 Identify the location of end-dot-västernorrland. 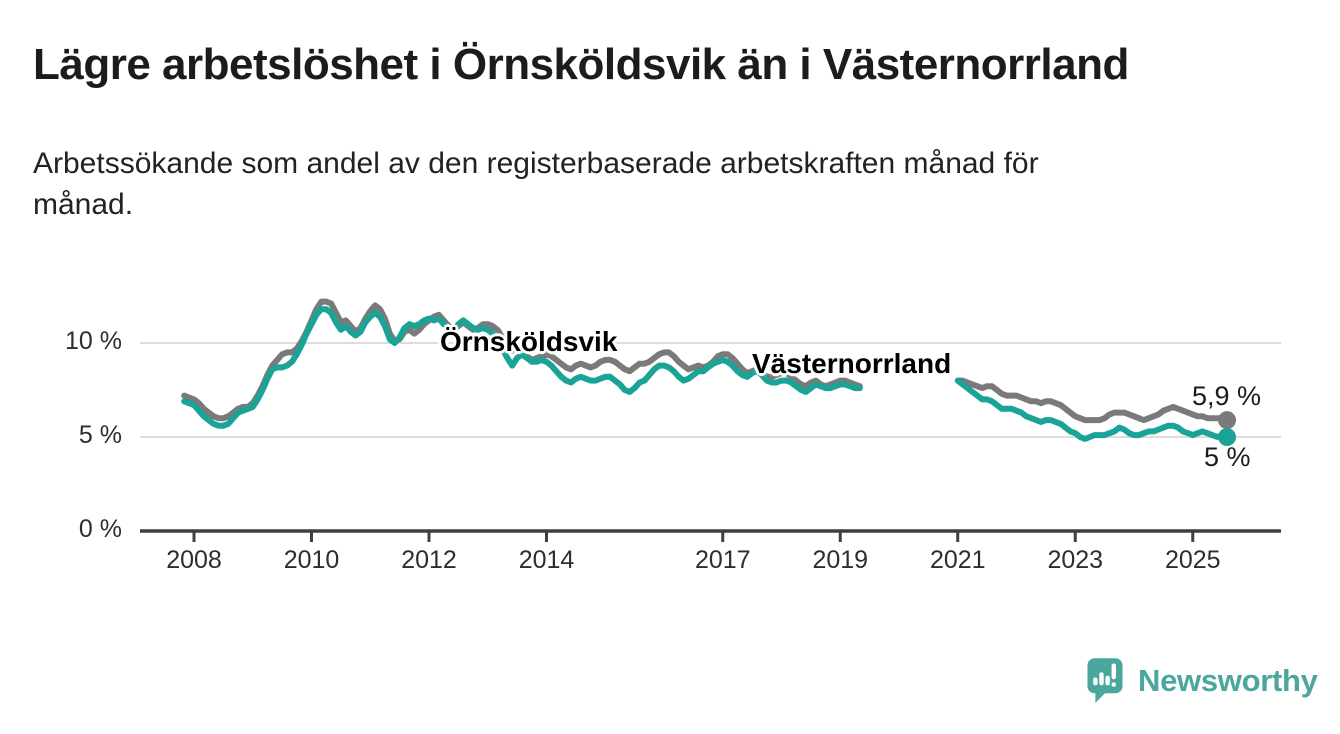
(1227, 420).